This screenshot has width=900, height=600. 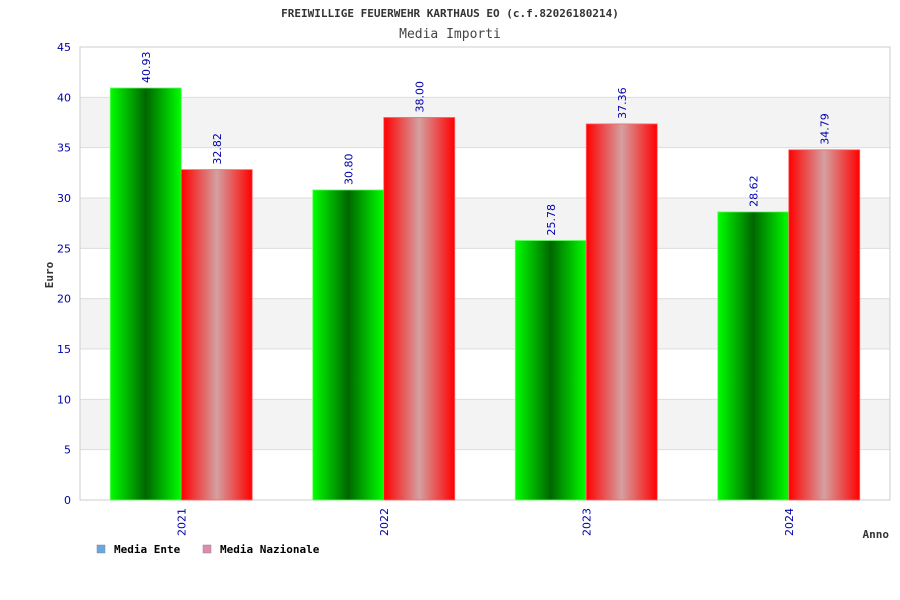 I want to click on x-tick-label: 2023, so click(x=586, y=522).